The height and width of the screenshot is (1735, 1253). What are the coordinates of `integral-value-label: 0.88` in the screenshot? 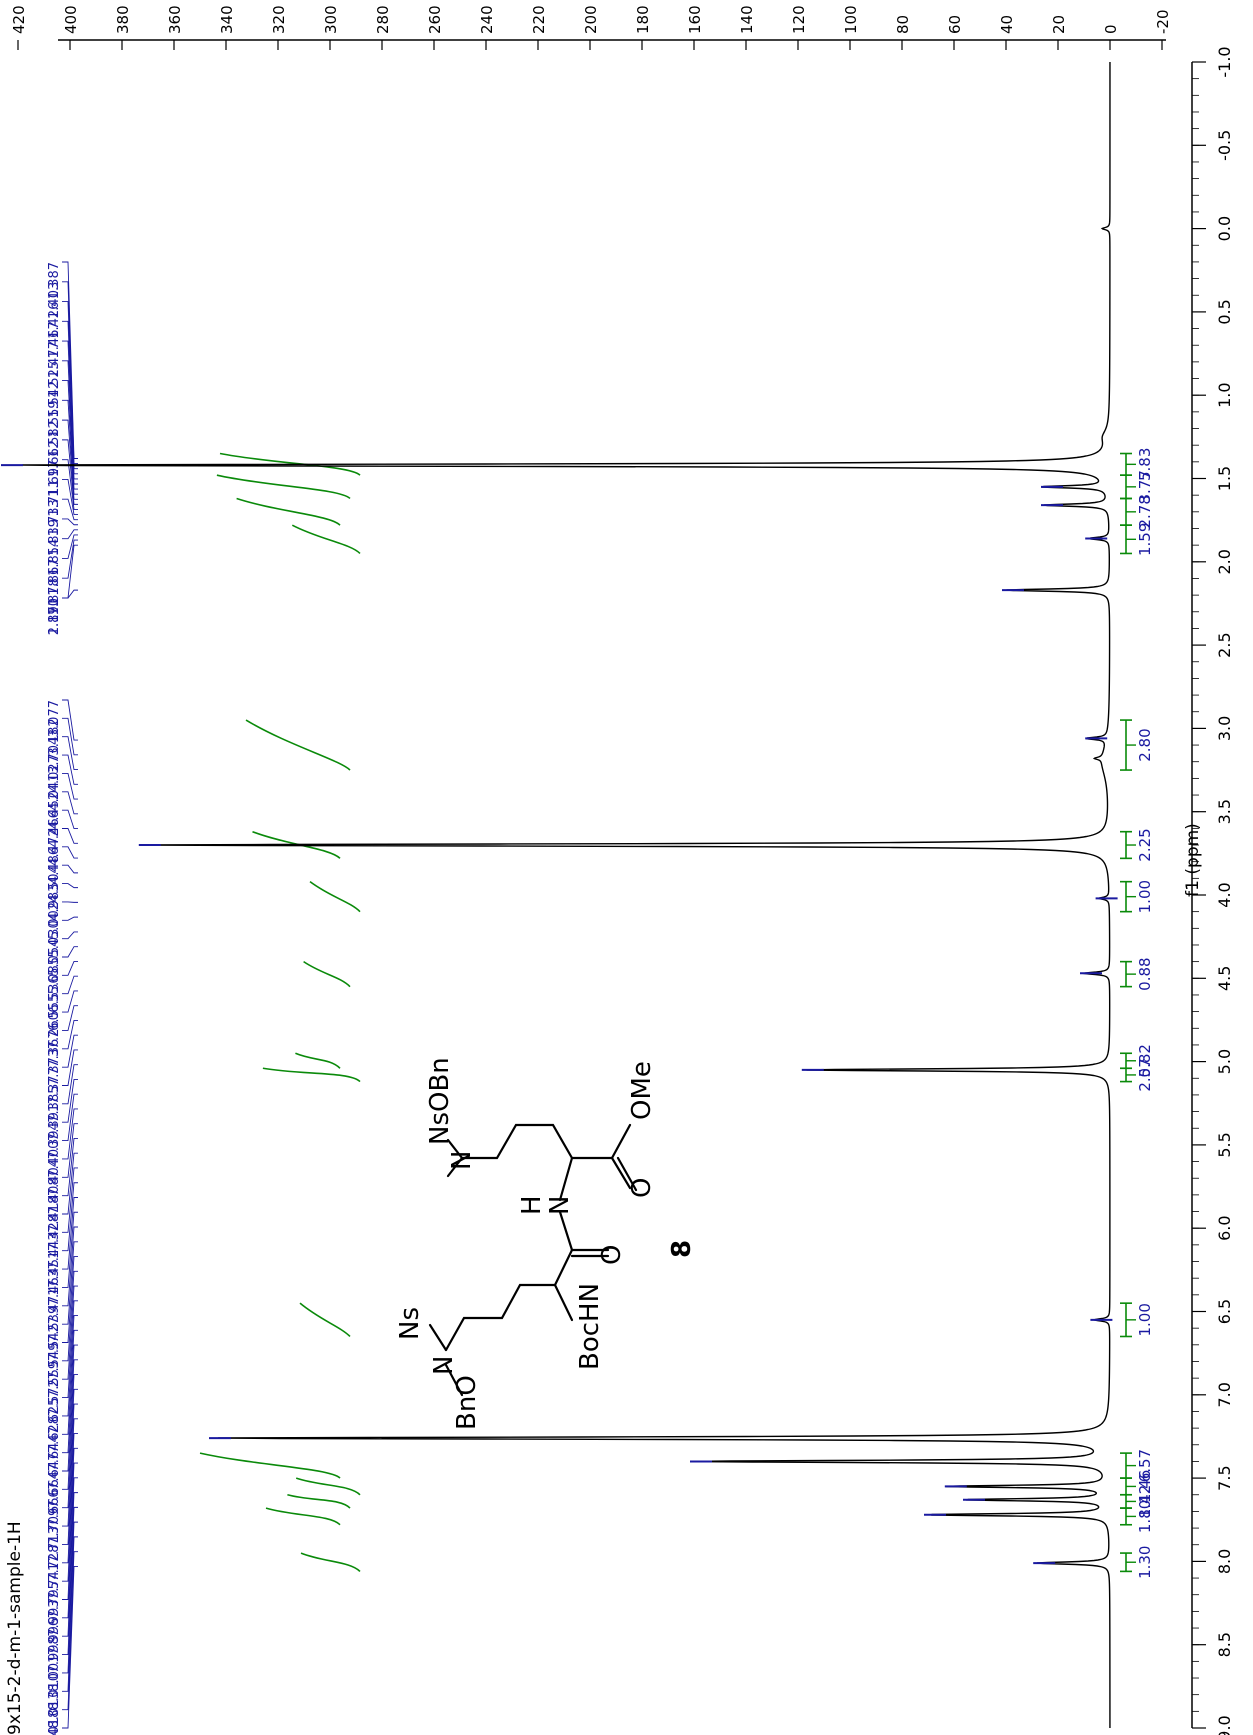 It's located at (1145, 973).